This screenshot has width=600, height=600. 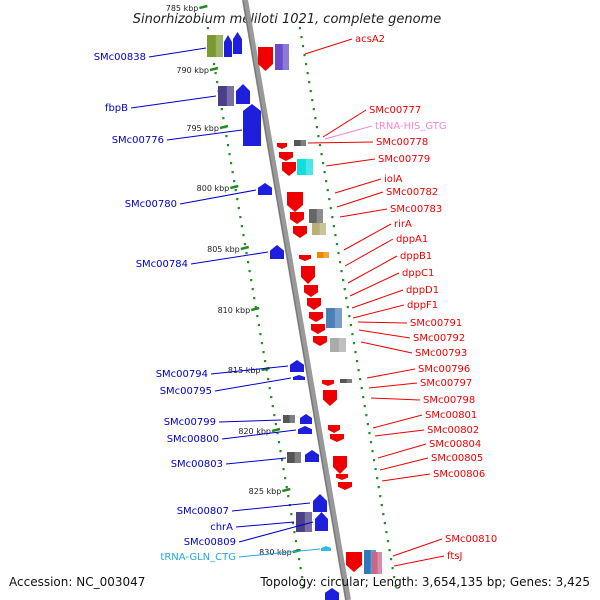 What do you see at coordinates (198, 557) in the screenshot?
I see `minus-gene-label: tRNA-GLN_CTG` at bounding box center [198, 557].